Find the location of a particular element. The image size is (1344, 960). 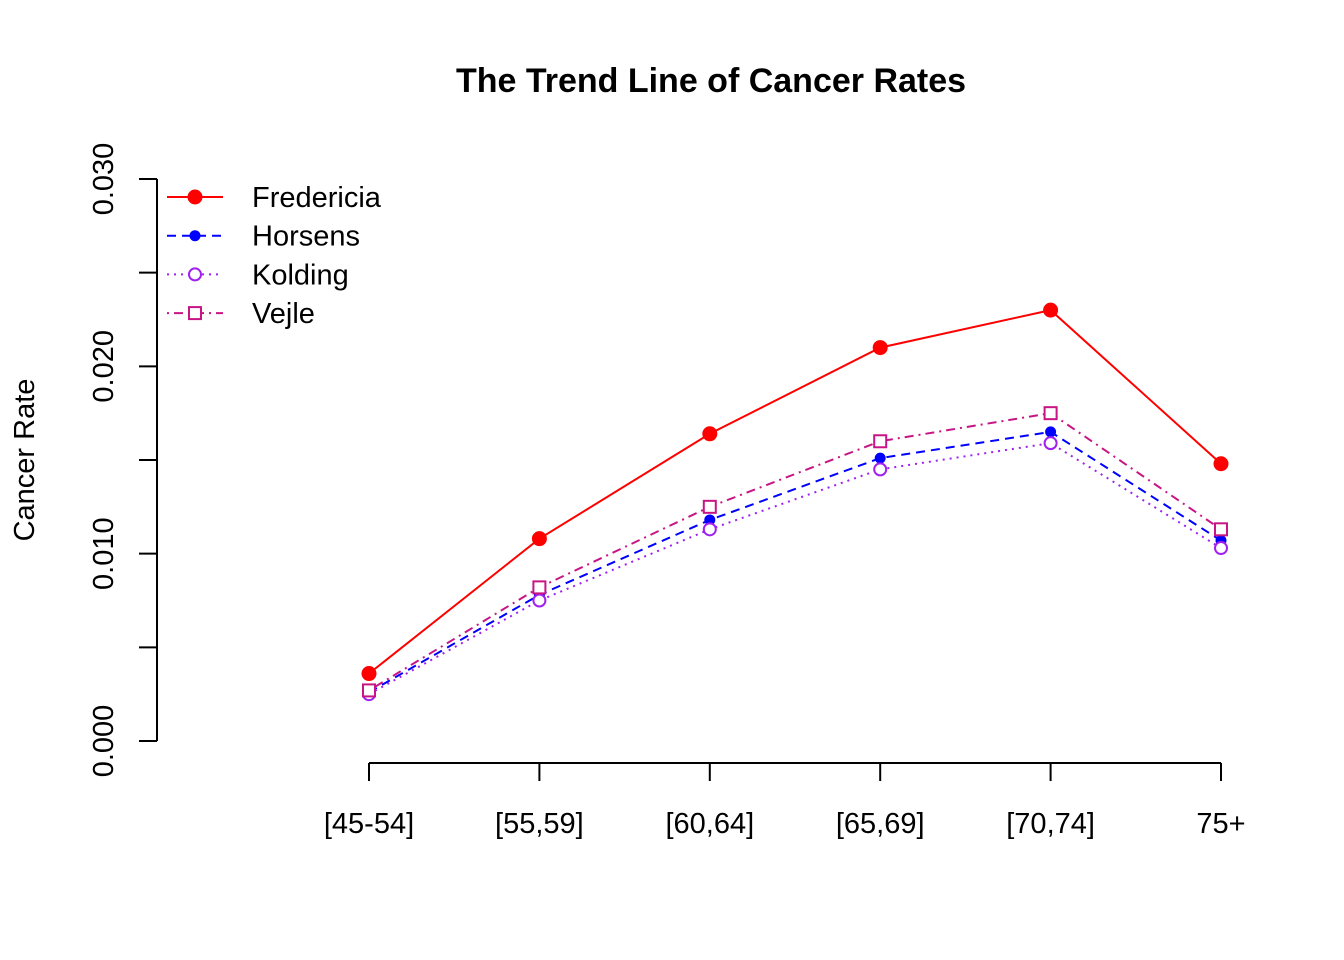

y-tick-label: 0.020 is located at coordinates (104, 366).